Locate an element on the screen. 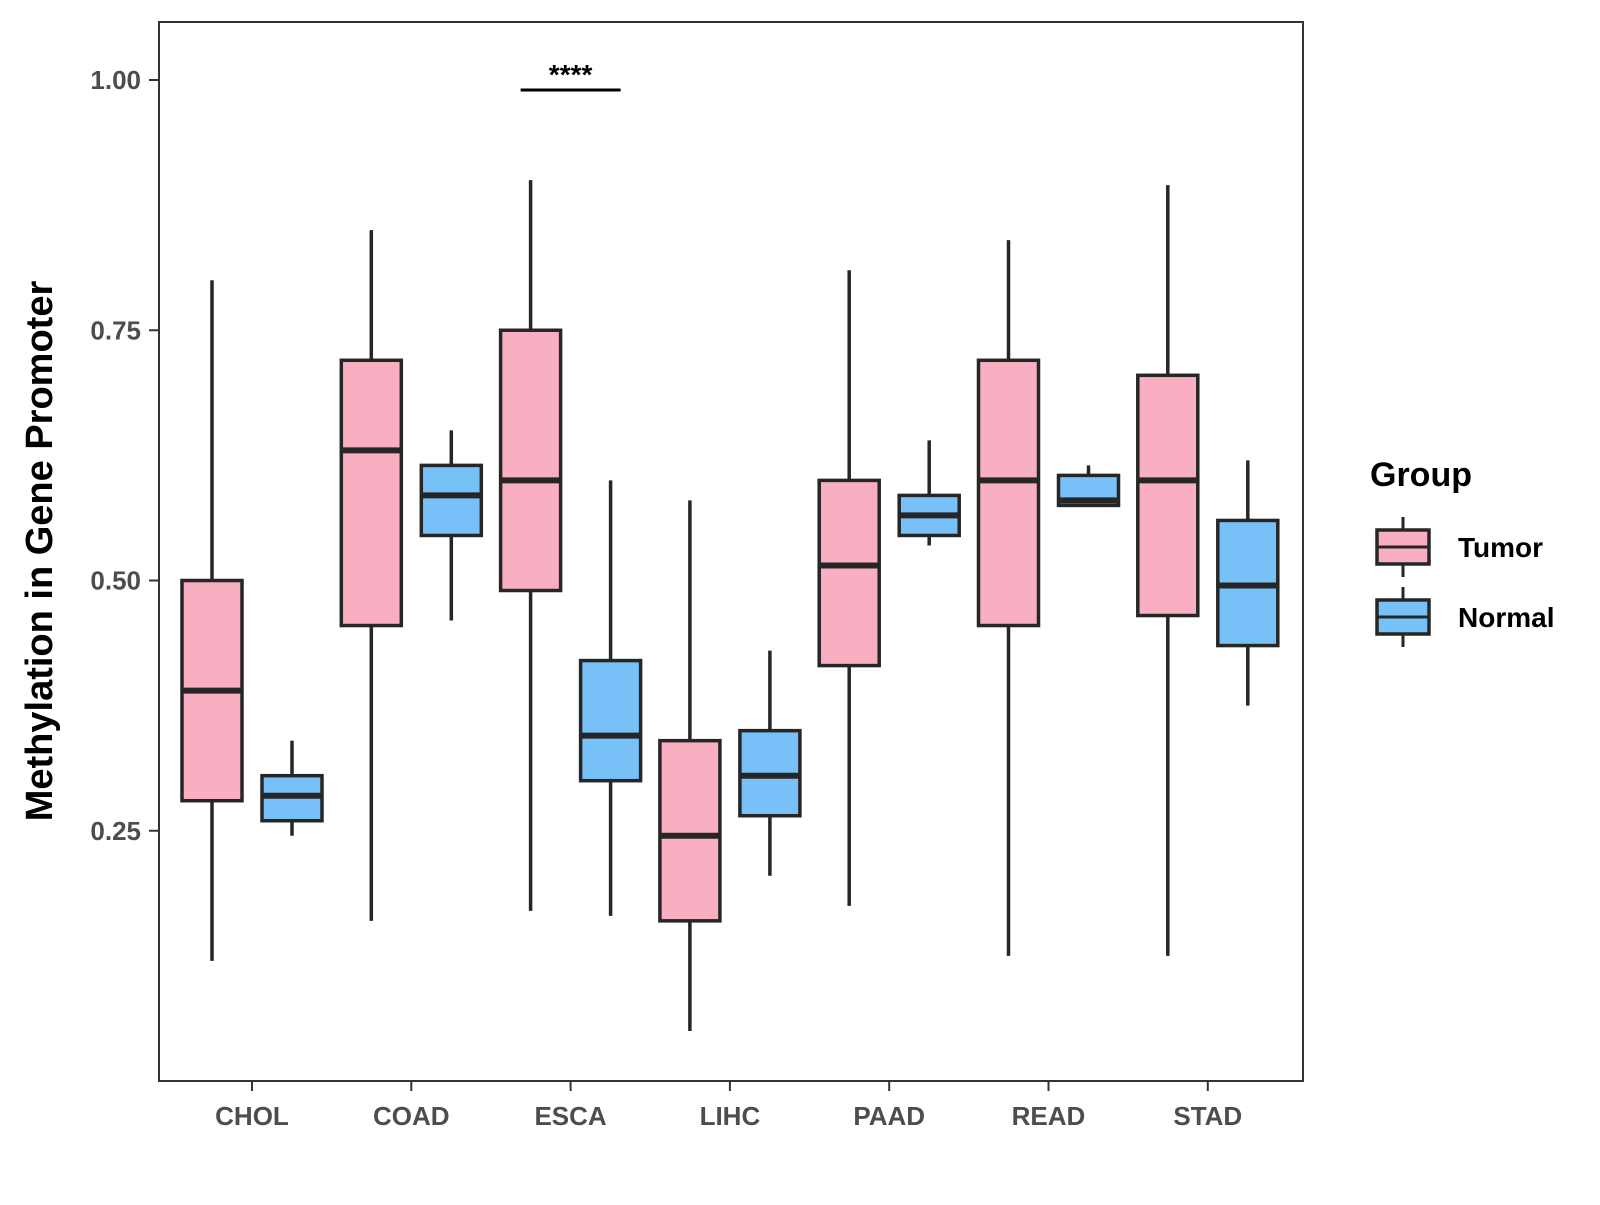 The image size is (1600, 1205). box-tumor-stad is located at coordinates (1168, 570).